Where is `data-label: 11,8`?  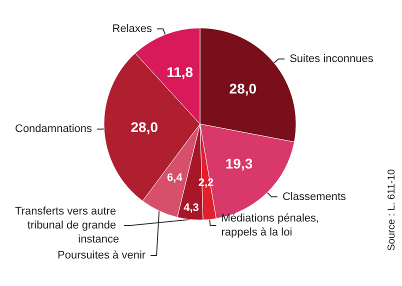
data-label: 11,8 is located at coordinates (180, 72).